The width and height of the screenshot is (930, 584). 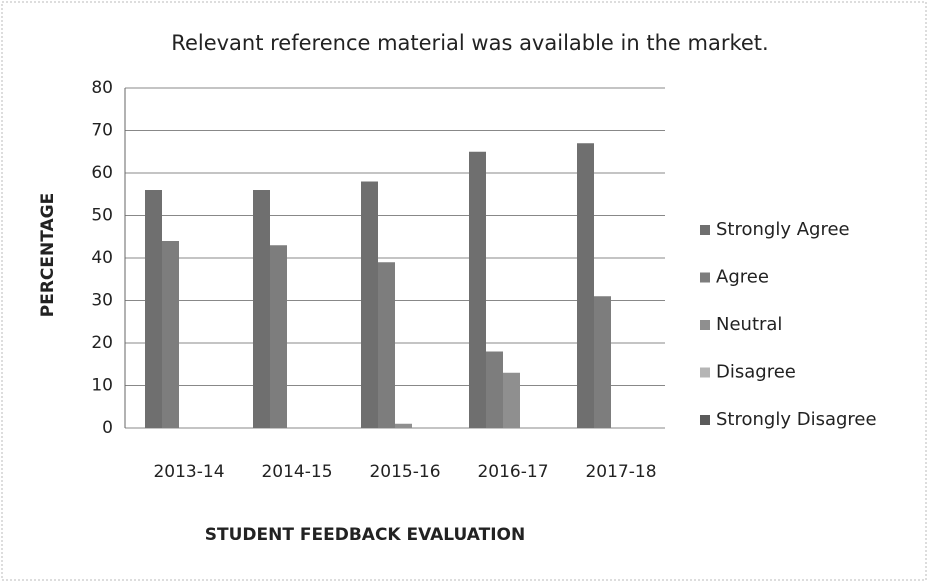 What do you see at coordinates (102, 173) in the screenshot?
I see `y-tick-label: 60` at bounding box center [102, 173].